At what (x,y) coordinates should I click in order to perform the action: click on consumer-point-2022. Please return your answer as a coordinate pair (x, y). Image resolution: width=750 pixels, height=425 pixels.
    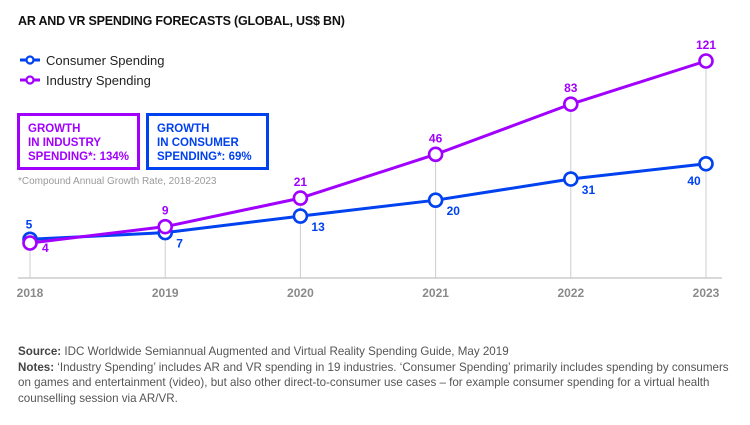
    Looking at the image, I should click on (570, 179).